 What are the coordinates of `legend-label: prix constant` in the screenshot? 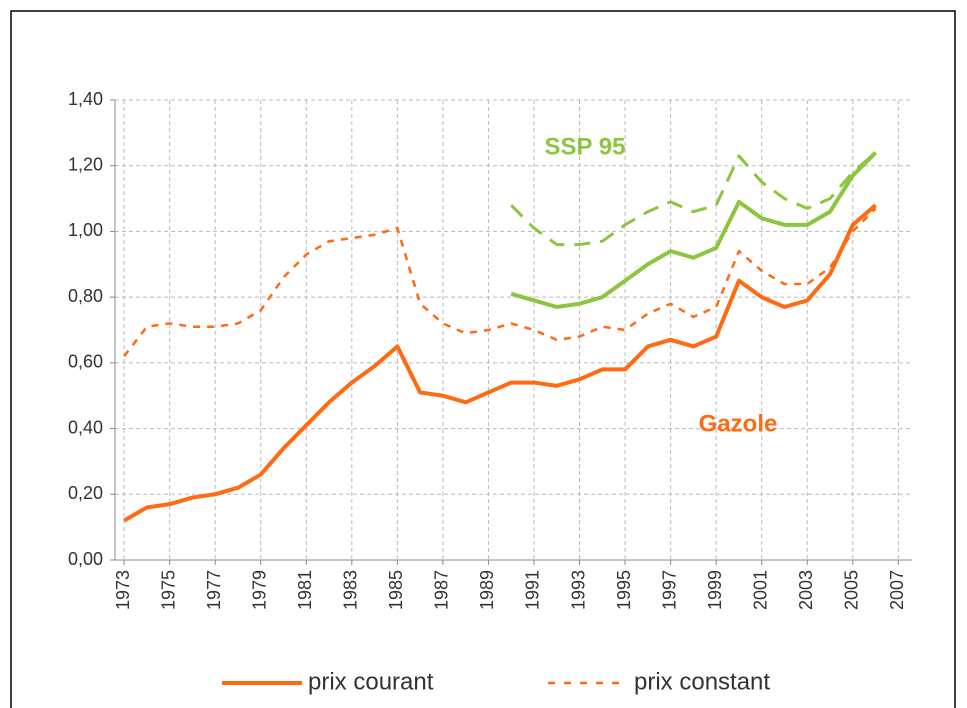 It's located at (702, 681).